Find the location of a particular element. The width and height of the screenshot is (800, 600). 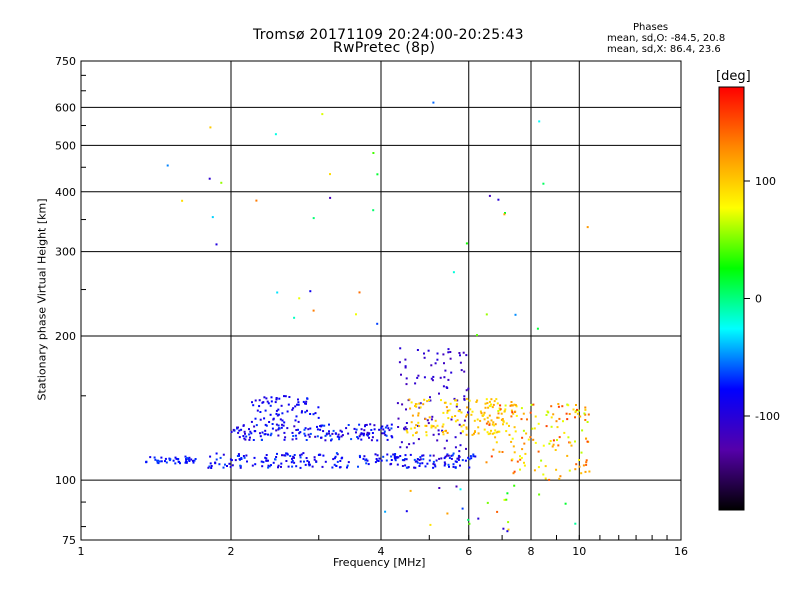

x-tick-label: 2 is located at coordinates (231, 551).